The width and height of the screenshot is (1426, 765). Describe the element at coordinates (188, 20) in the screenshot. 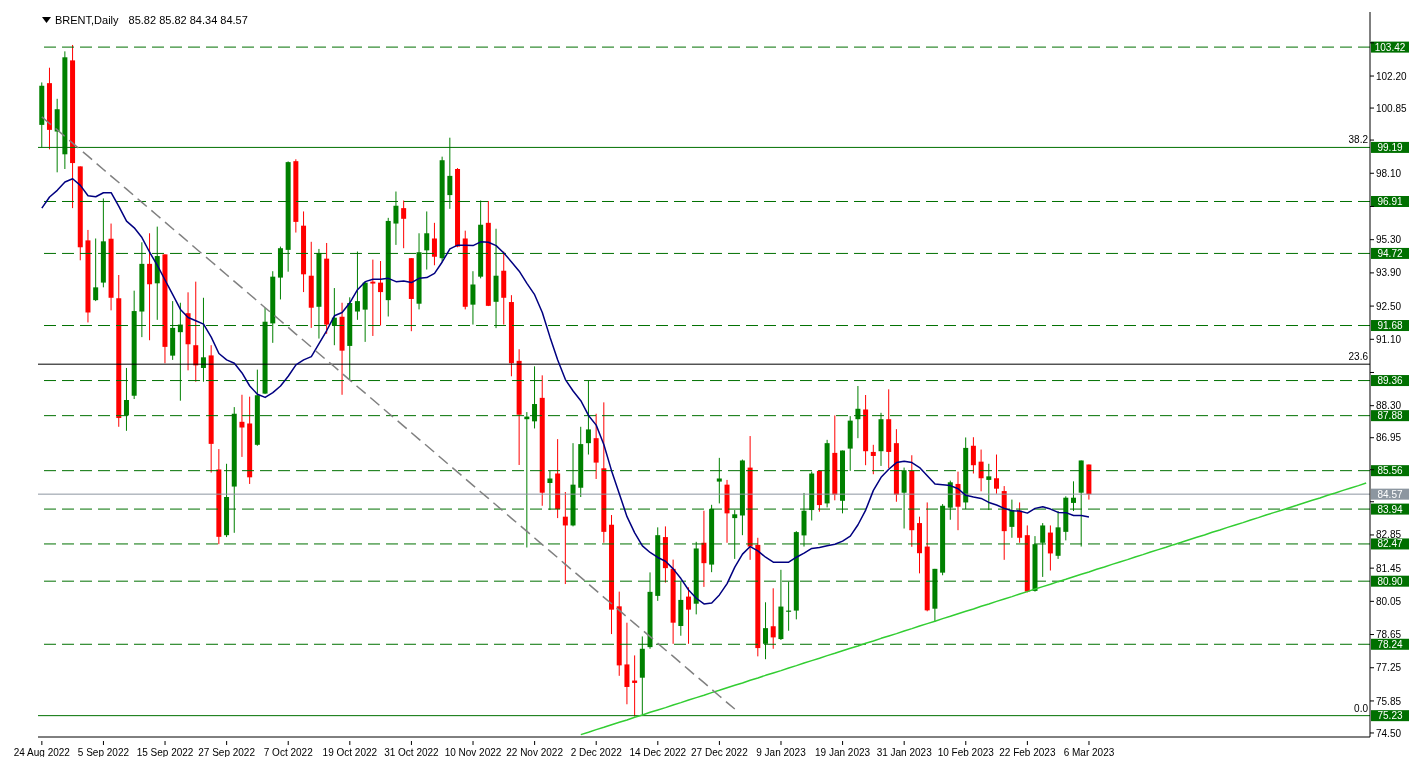

I see `chart-subtitle: 85.82 85.82 84.34 84.57` at that location.